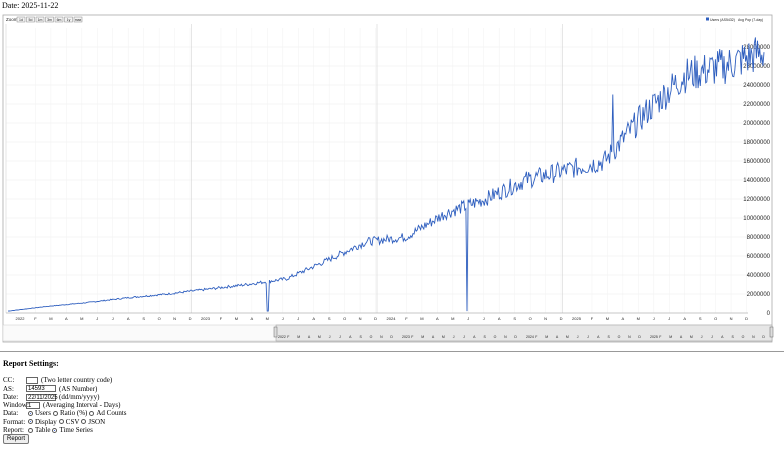 The height and width of the screenshot is (452, 784). Describe the element at coordinates (11, 396) in the screenshot. I see `date-label: Date:` at that location.